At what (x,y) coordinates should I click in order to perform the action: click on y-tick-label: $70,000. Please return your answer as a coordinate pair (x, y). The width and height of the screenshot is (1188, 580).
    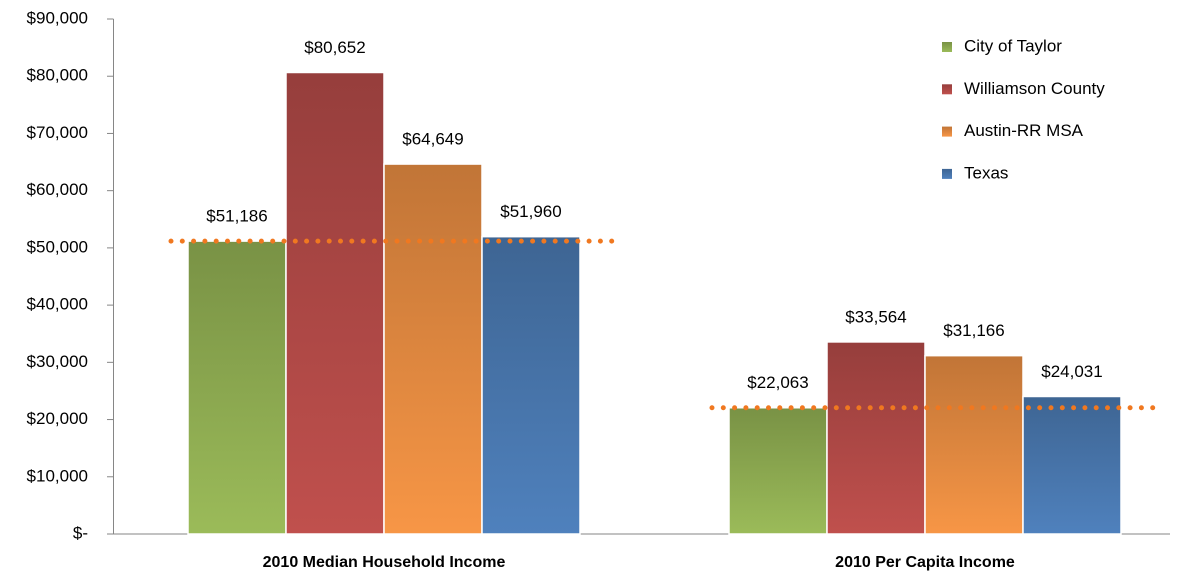
    Looking at the image, I should click on (57, 132).